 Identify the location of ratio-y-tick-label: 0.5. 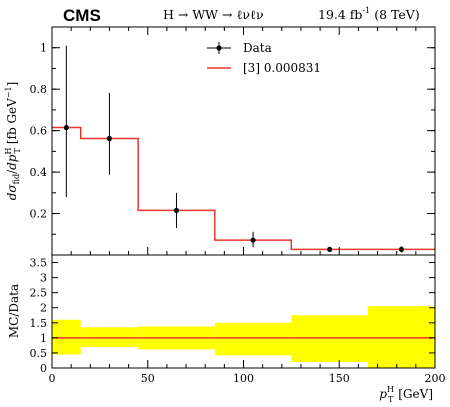
(39, 353).